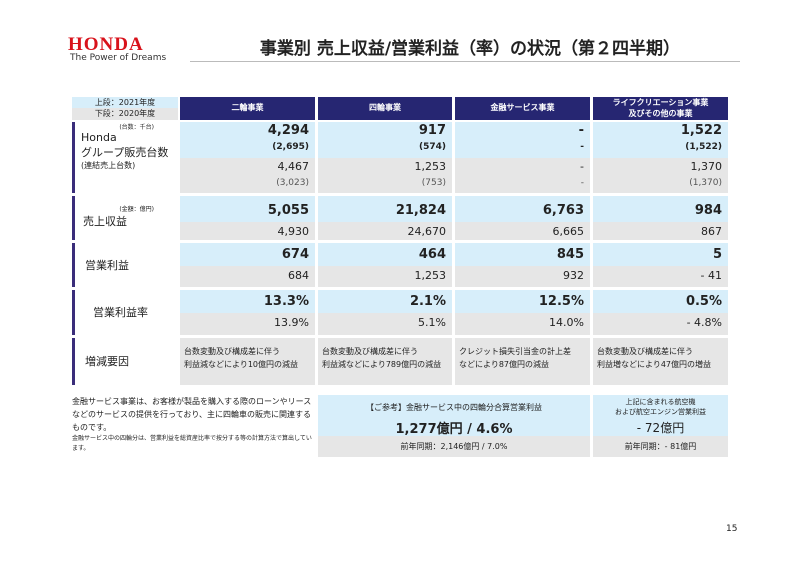 The height and width of the screenshot is (566, 800). I want to click on factor-text: クレジット損失引当金の計上差 などにより87億円の減益, so click(522, 361).